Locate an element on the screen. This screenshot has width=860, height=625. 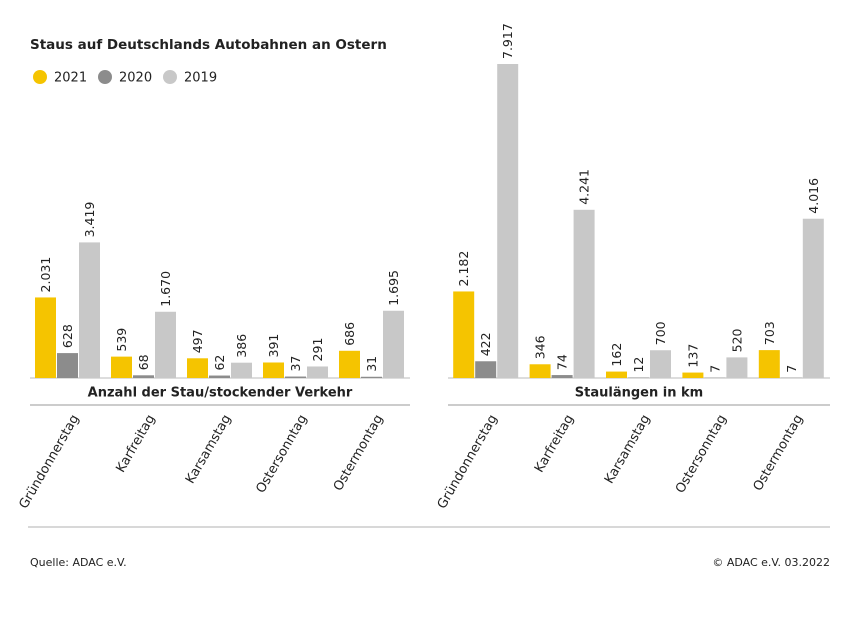
value-label: 1.695 is located at coordinates (393, 288).